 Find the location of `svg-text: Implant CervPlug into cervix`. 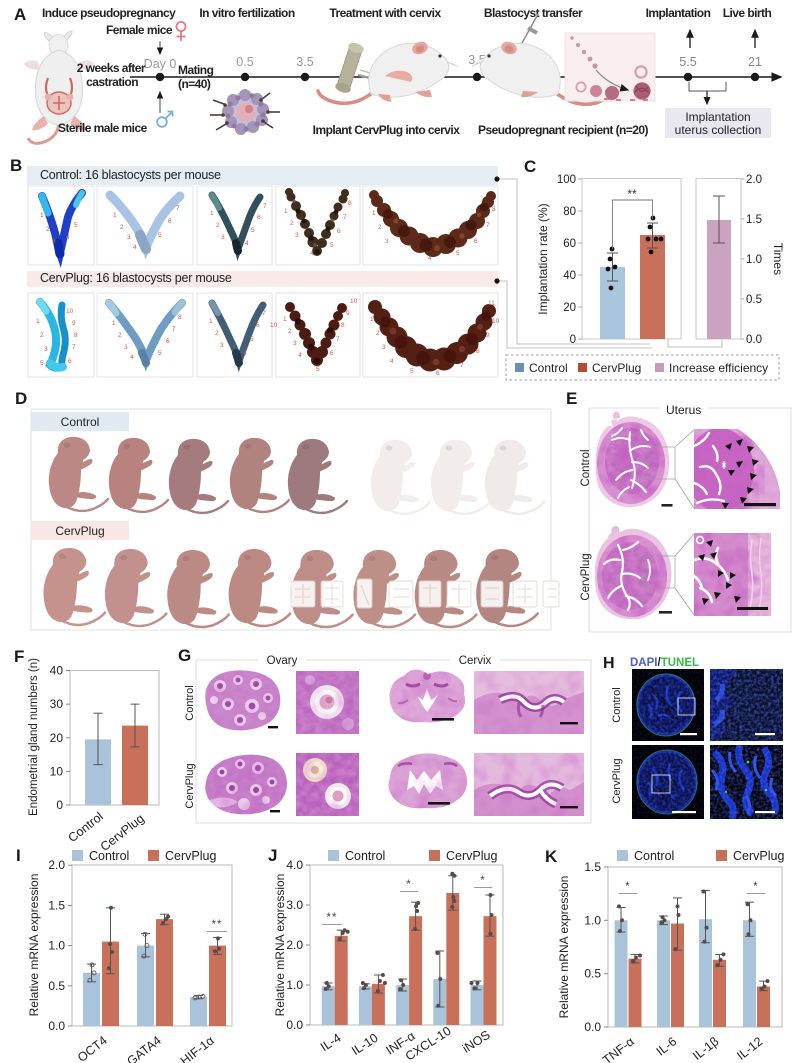

svg-text: Implant CervPlug into cervix is located at coordinates (387, 130).